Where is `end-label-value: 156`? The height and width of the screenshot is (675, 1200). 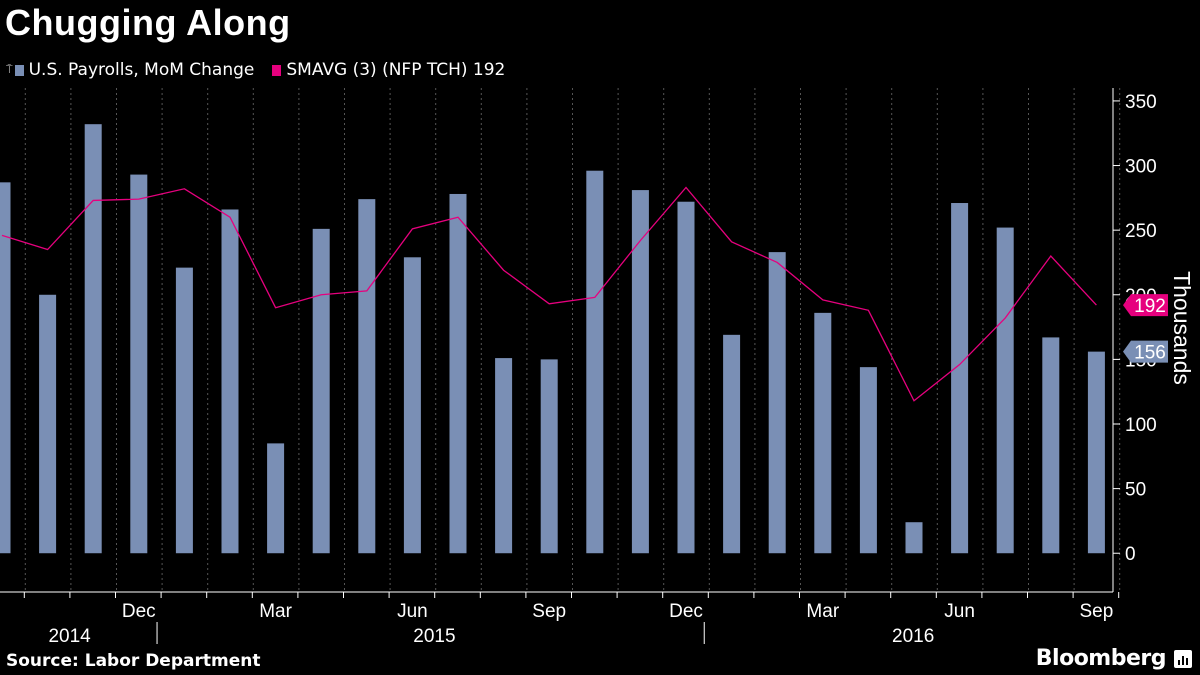 end-label-value: 156 is located at coordinates (1150, 353).